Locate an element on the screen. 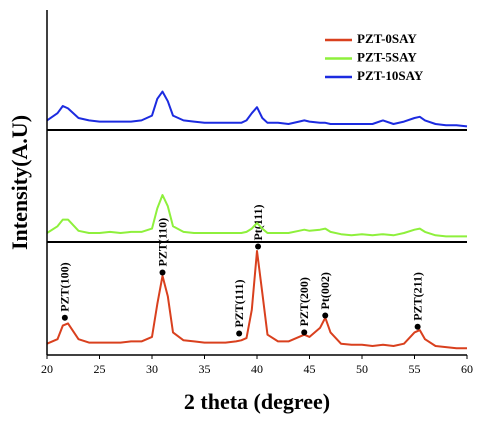 The image size is (483, 427). x-tick-label: 60 is located at coordinates (467, 369).